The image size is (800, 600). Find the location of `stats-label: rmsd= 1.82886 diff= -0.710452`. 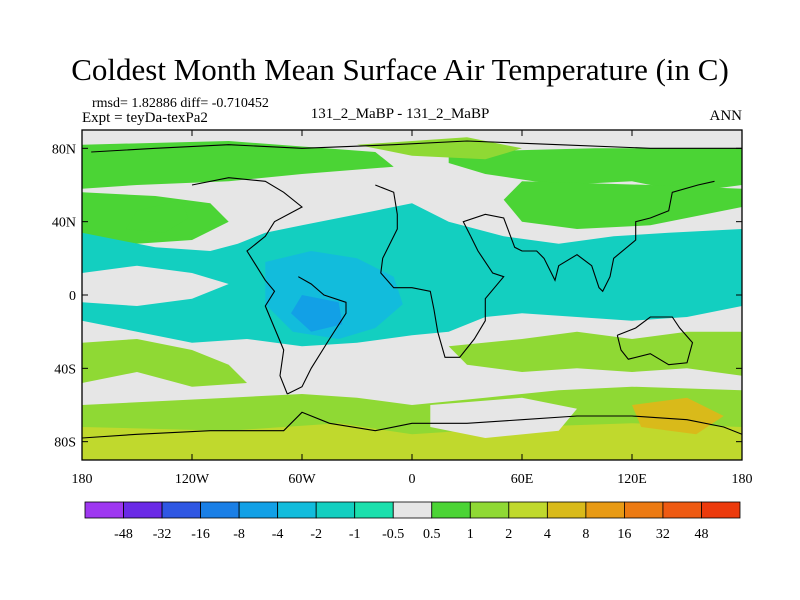

stats-label: rmsd= 1.82886 diff= -0.710452 is located at coordinates (180, 103).